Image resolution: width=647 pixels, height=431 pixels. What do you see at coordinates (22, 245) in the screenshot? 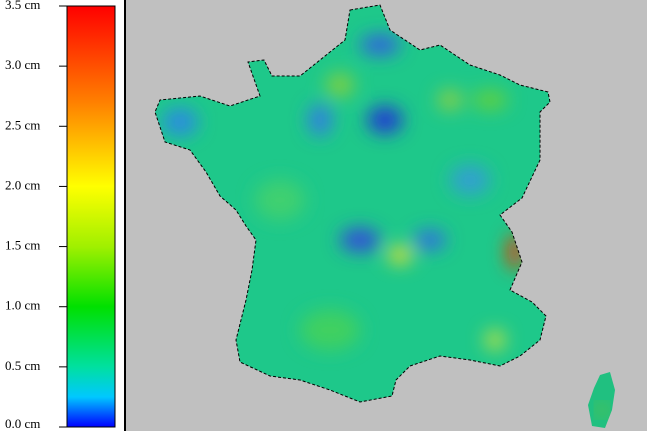
I see `tick-label: 1.5 cm` at bounding box center [22, 245].